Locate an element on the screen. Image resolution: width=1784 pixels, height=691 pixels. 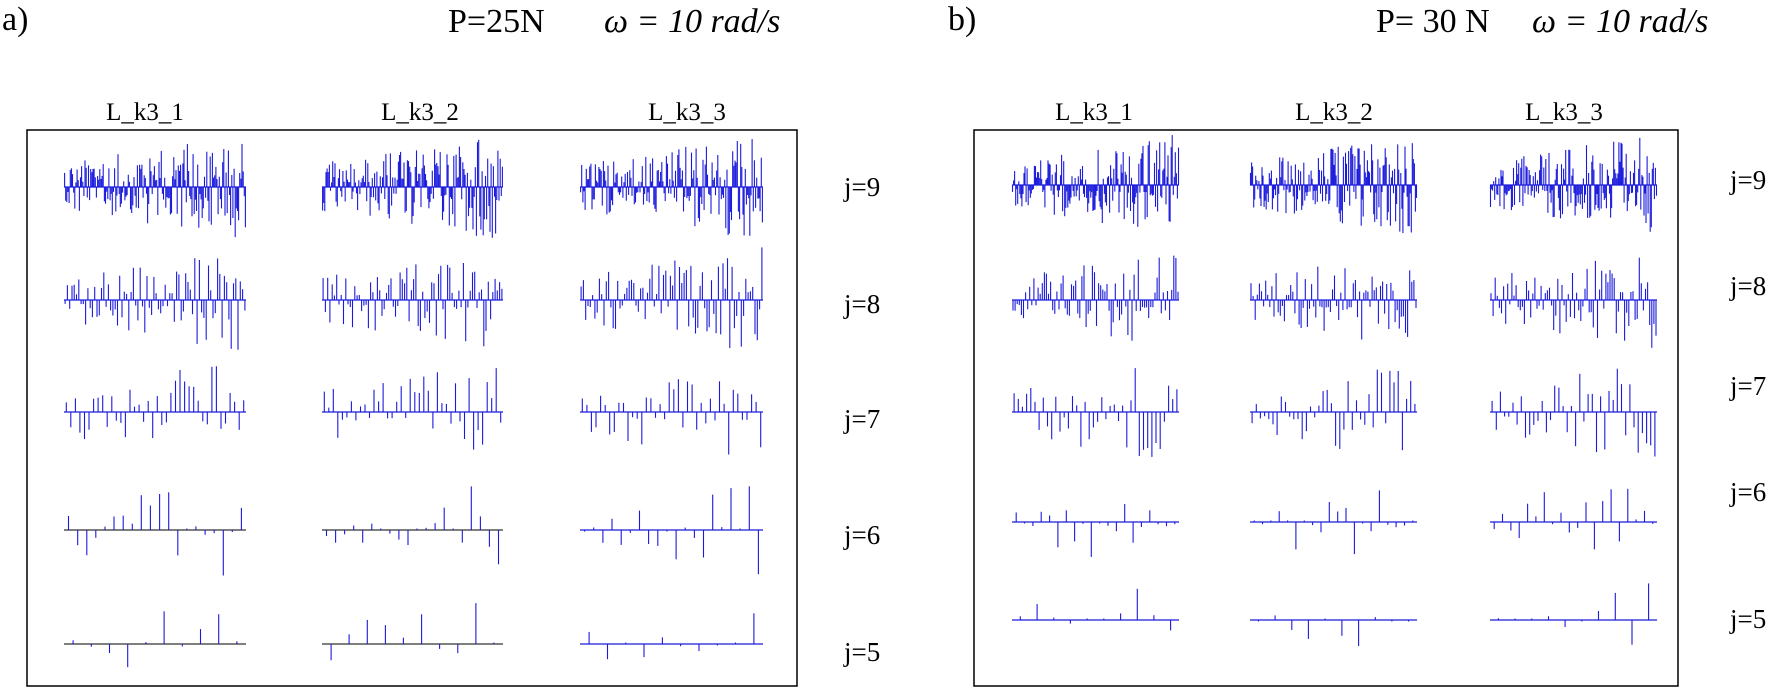
row-label-a-j7: j=7 is located at coordinates (861, 419).